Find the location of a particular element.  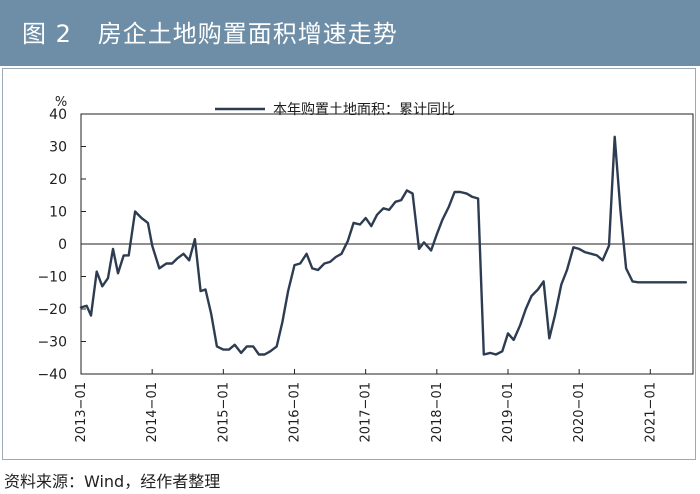

legend: 本年购置土地面积：累计同比 is located at coordinates (335, 110).